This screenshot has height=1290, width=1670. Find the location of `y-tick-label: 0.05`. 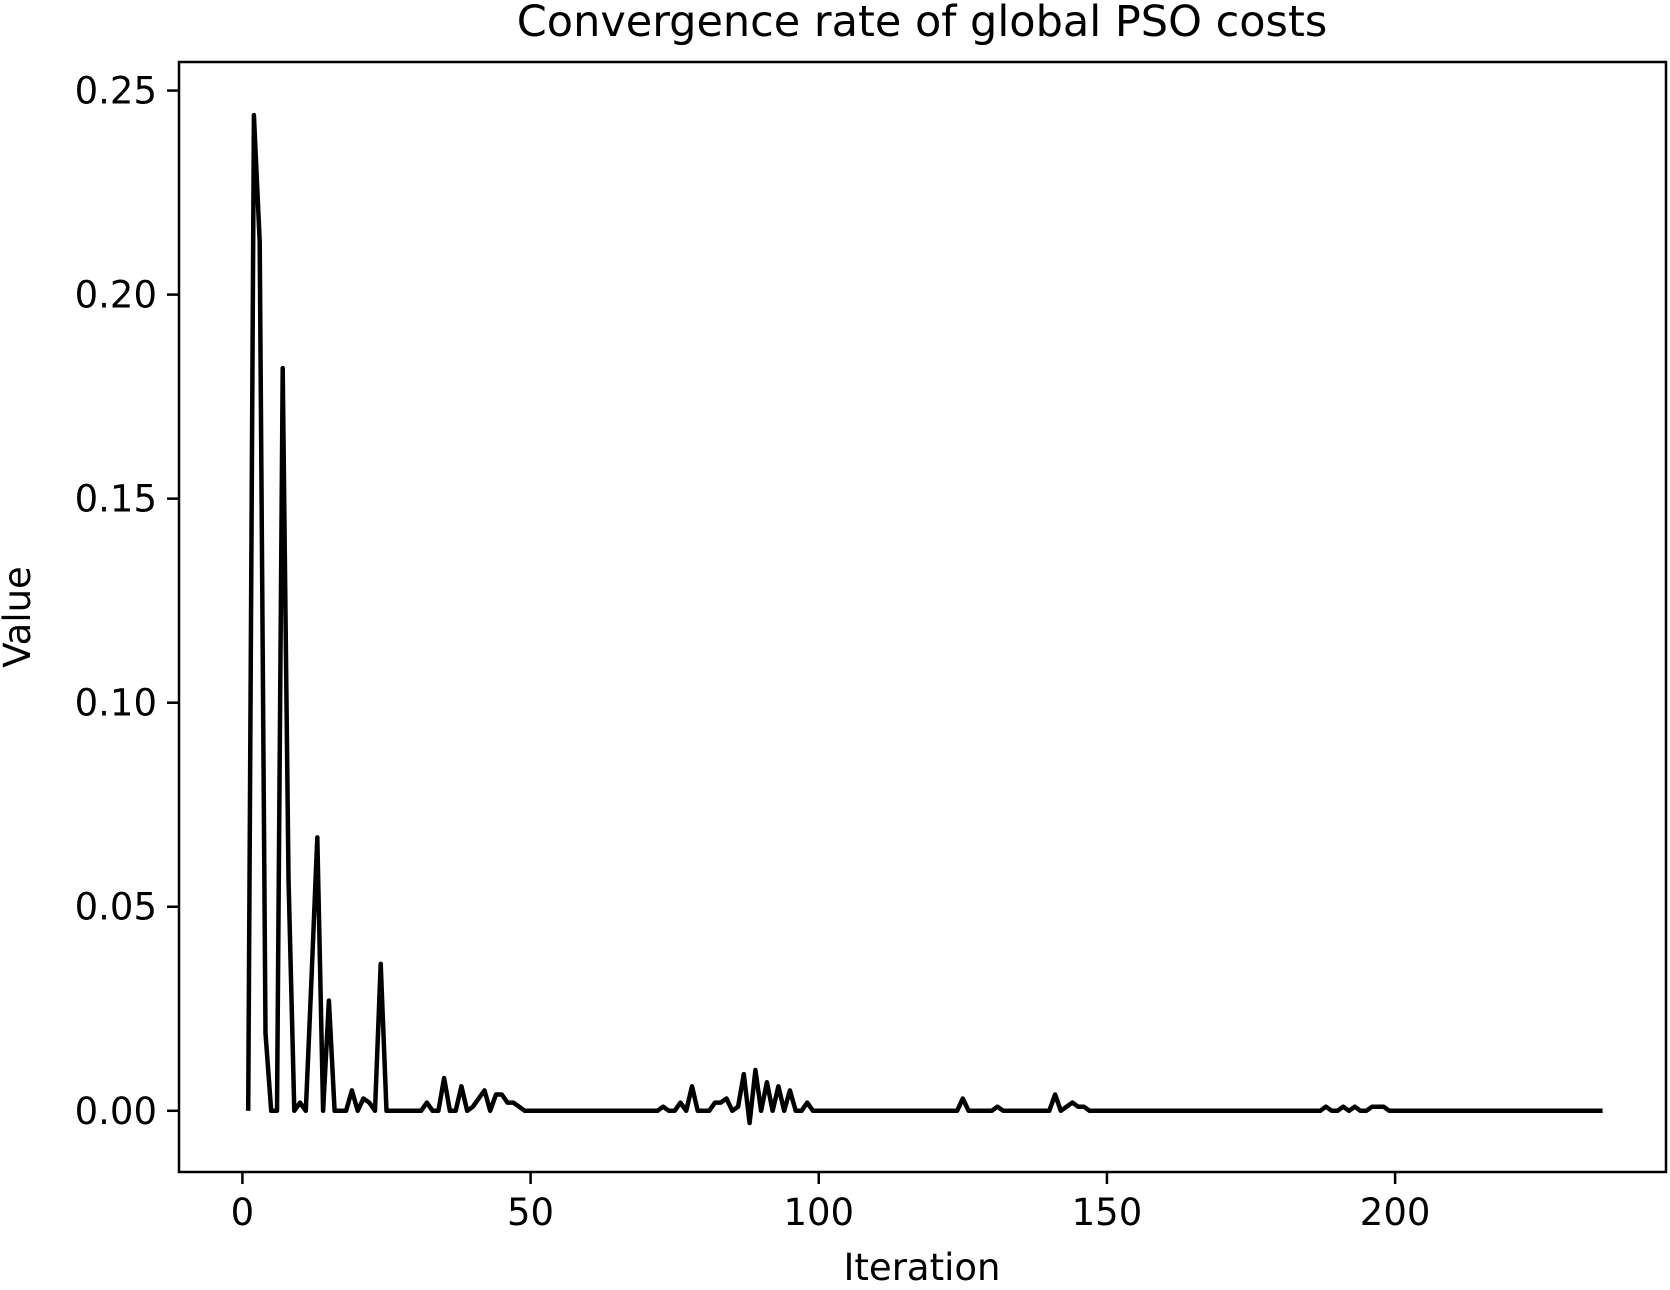

y-tick-label: 0.05 is located at coordinates (116, 907).